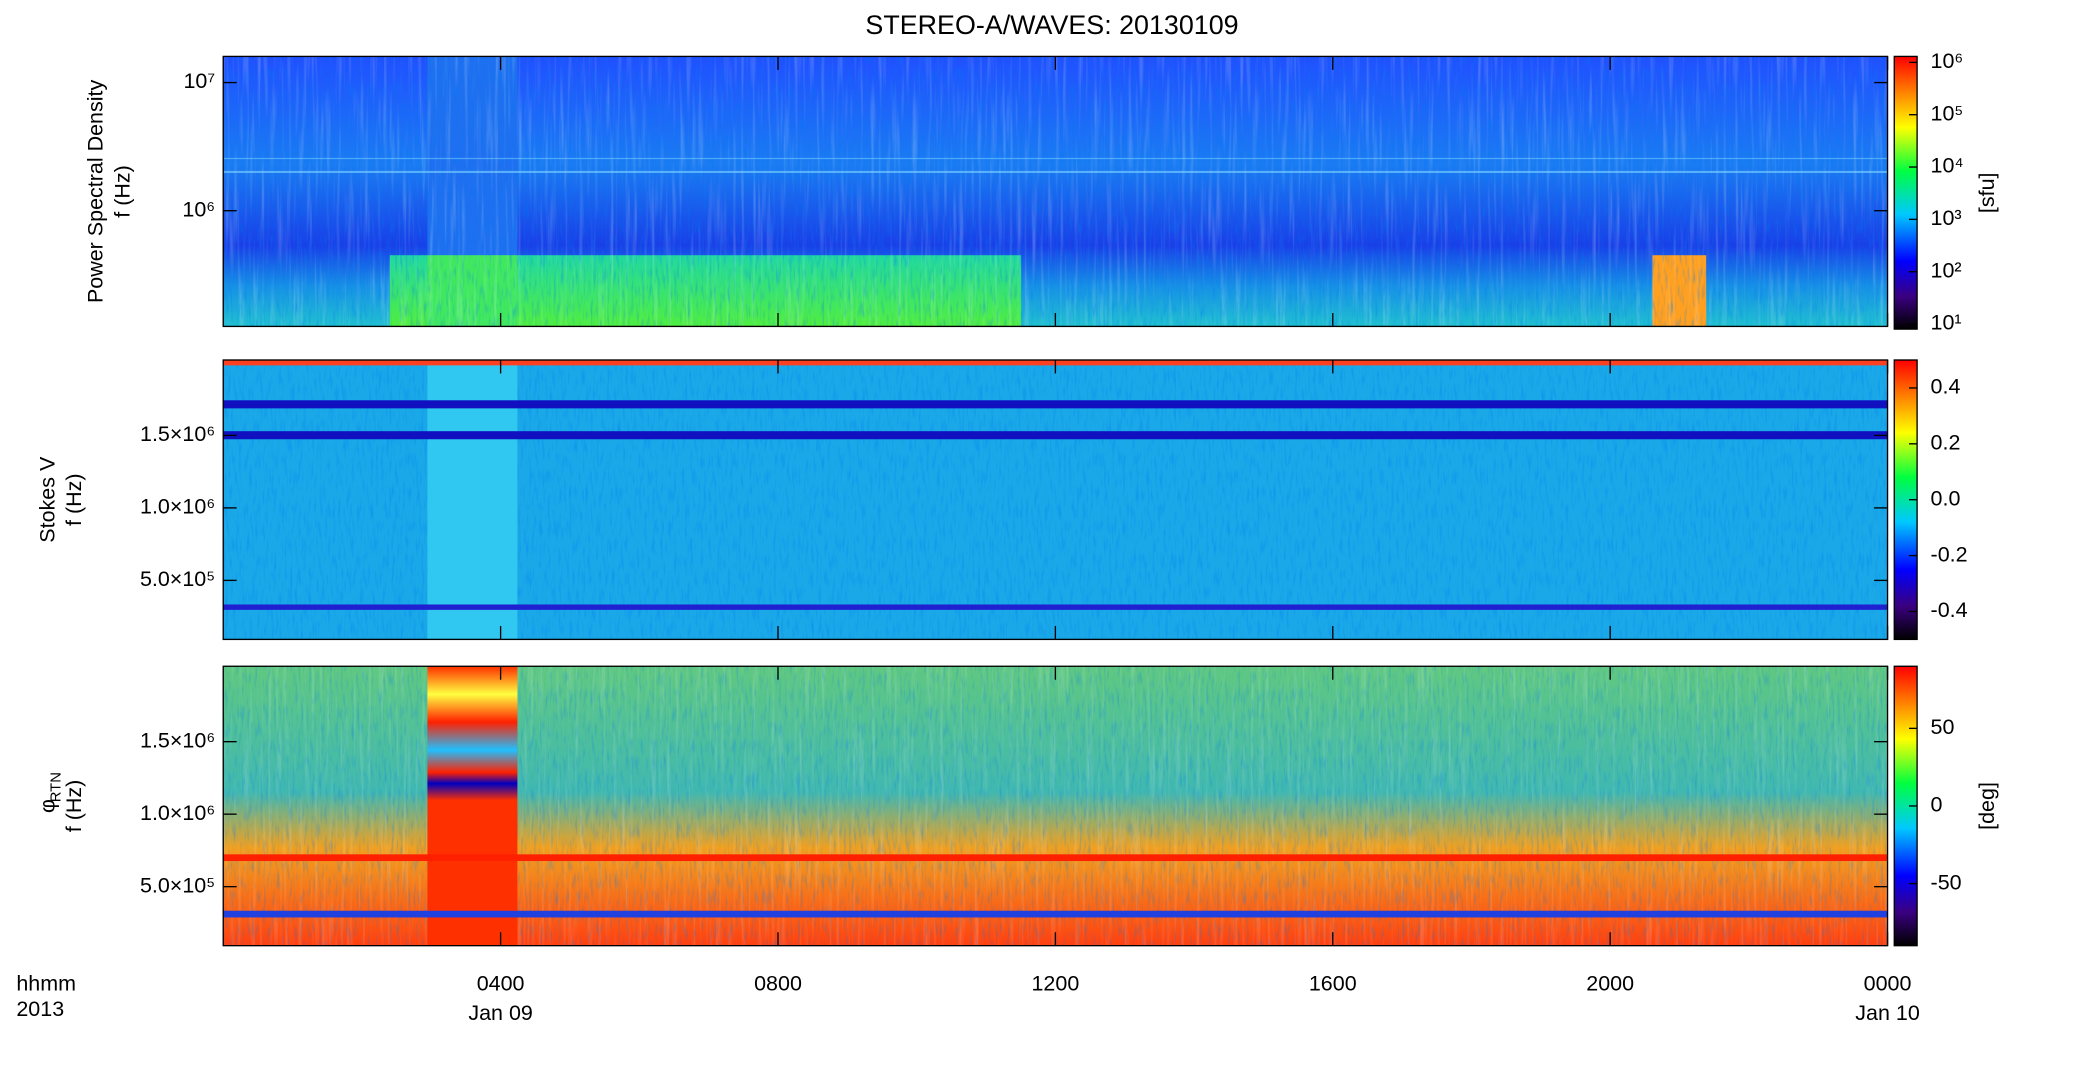 This screenshot has width=2096, height=1080. Describe the element at coordinates (1987, 806) in the screenshot. I see `colorbar-label: [deg]` at that location.